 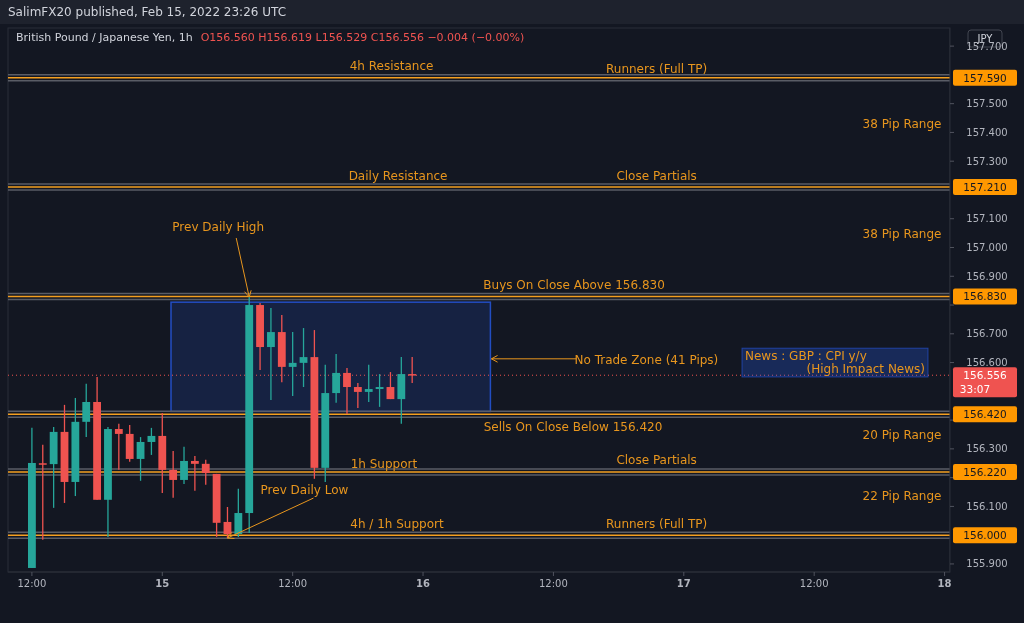 I want to click on y-tick-label: 157.000, so click(x=987, y=247).